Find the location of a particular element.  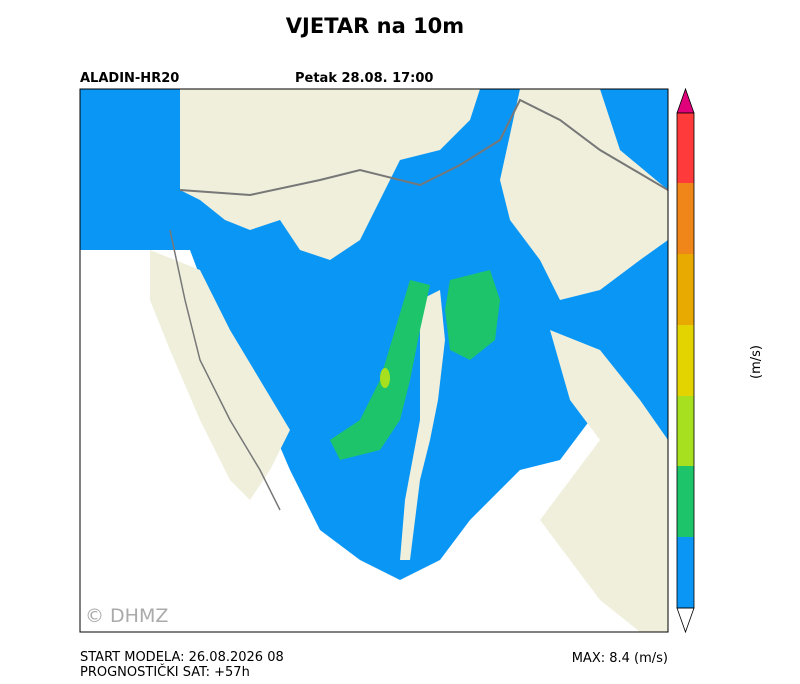

wind-zone-yellow is located at coordinates (385, 378).